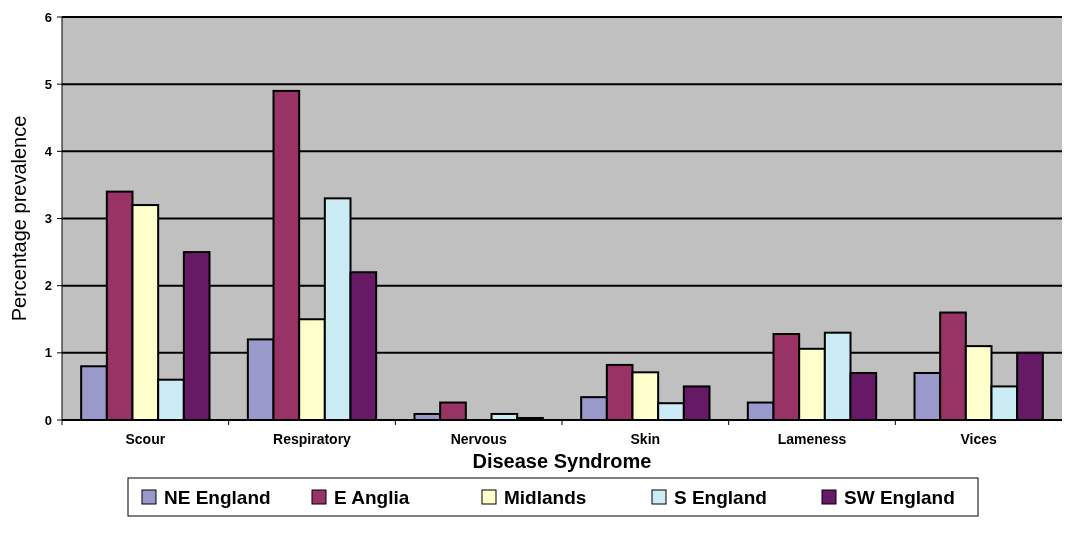  Describe the element at coordinates (48, 84) in the screenshot. I see `y-tick-label: 5` at that location.